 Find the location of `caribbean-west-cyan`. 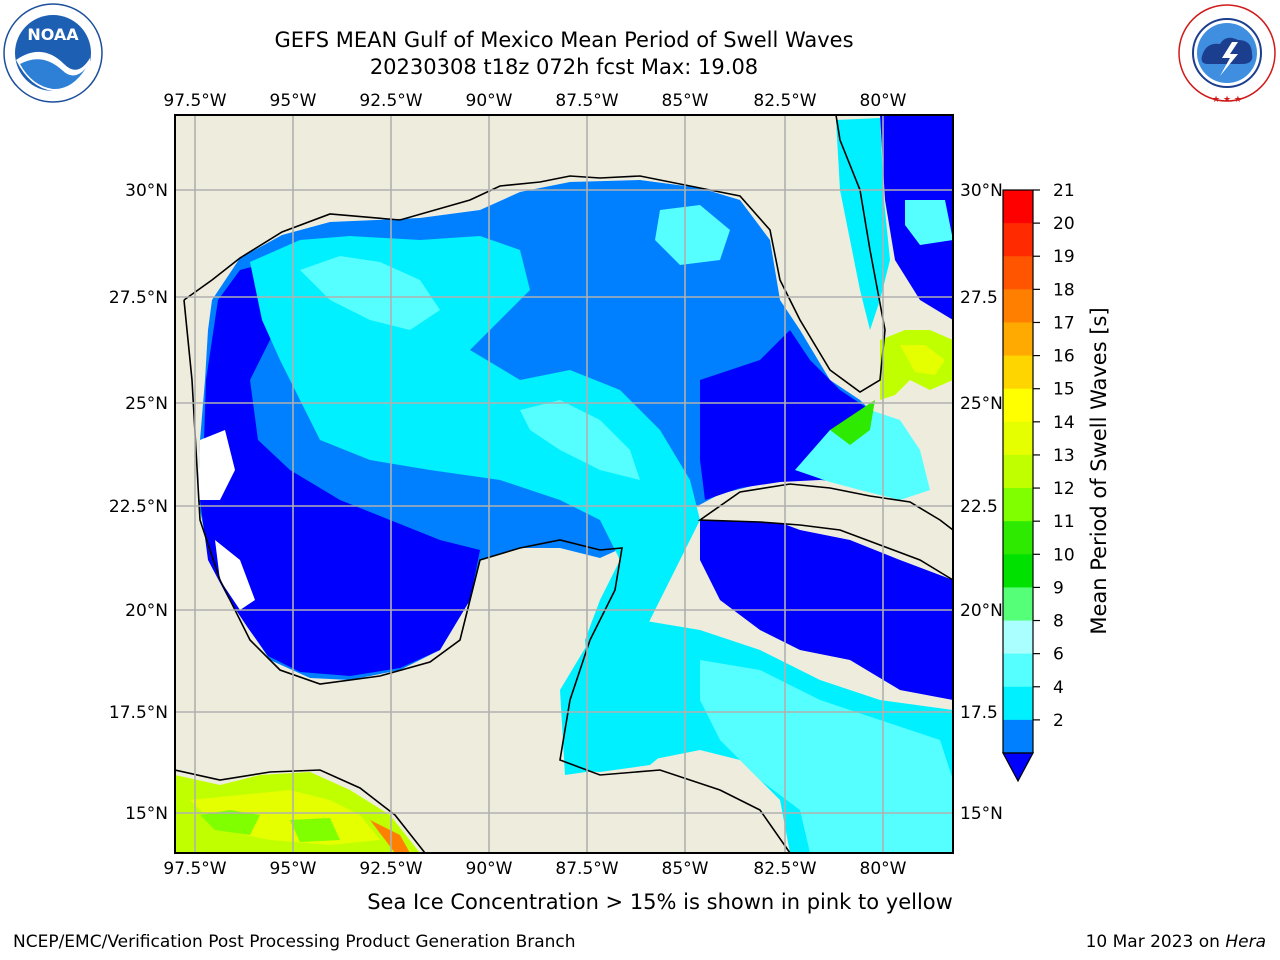

caribbean-west-cyan is located at coordinates (624, 731).